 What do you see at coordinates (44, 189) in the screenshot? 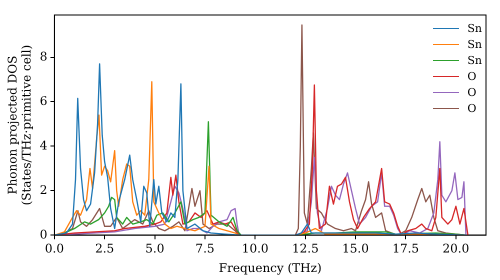
I see `y-tick-label: 2` at bounding box center [44, 189].